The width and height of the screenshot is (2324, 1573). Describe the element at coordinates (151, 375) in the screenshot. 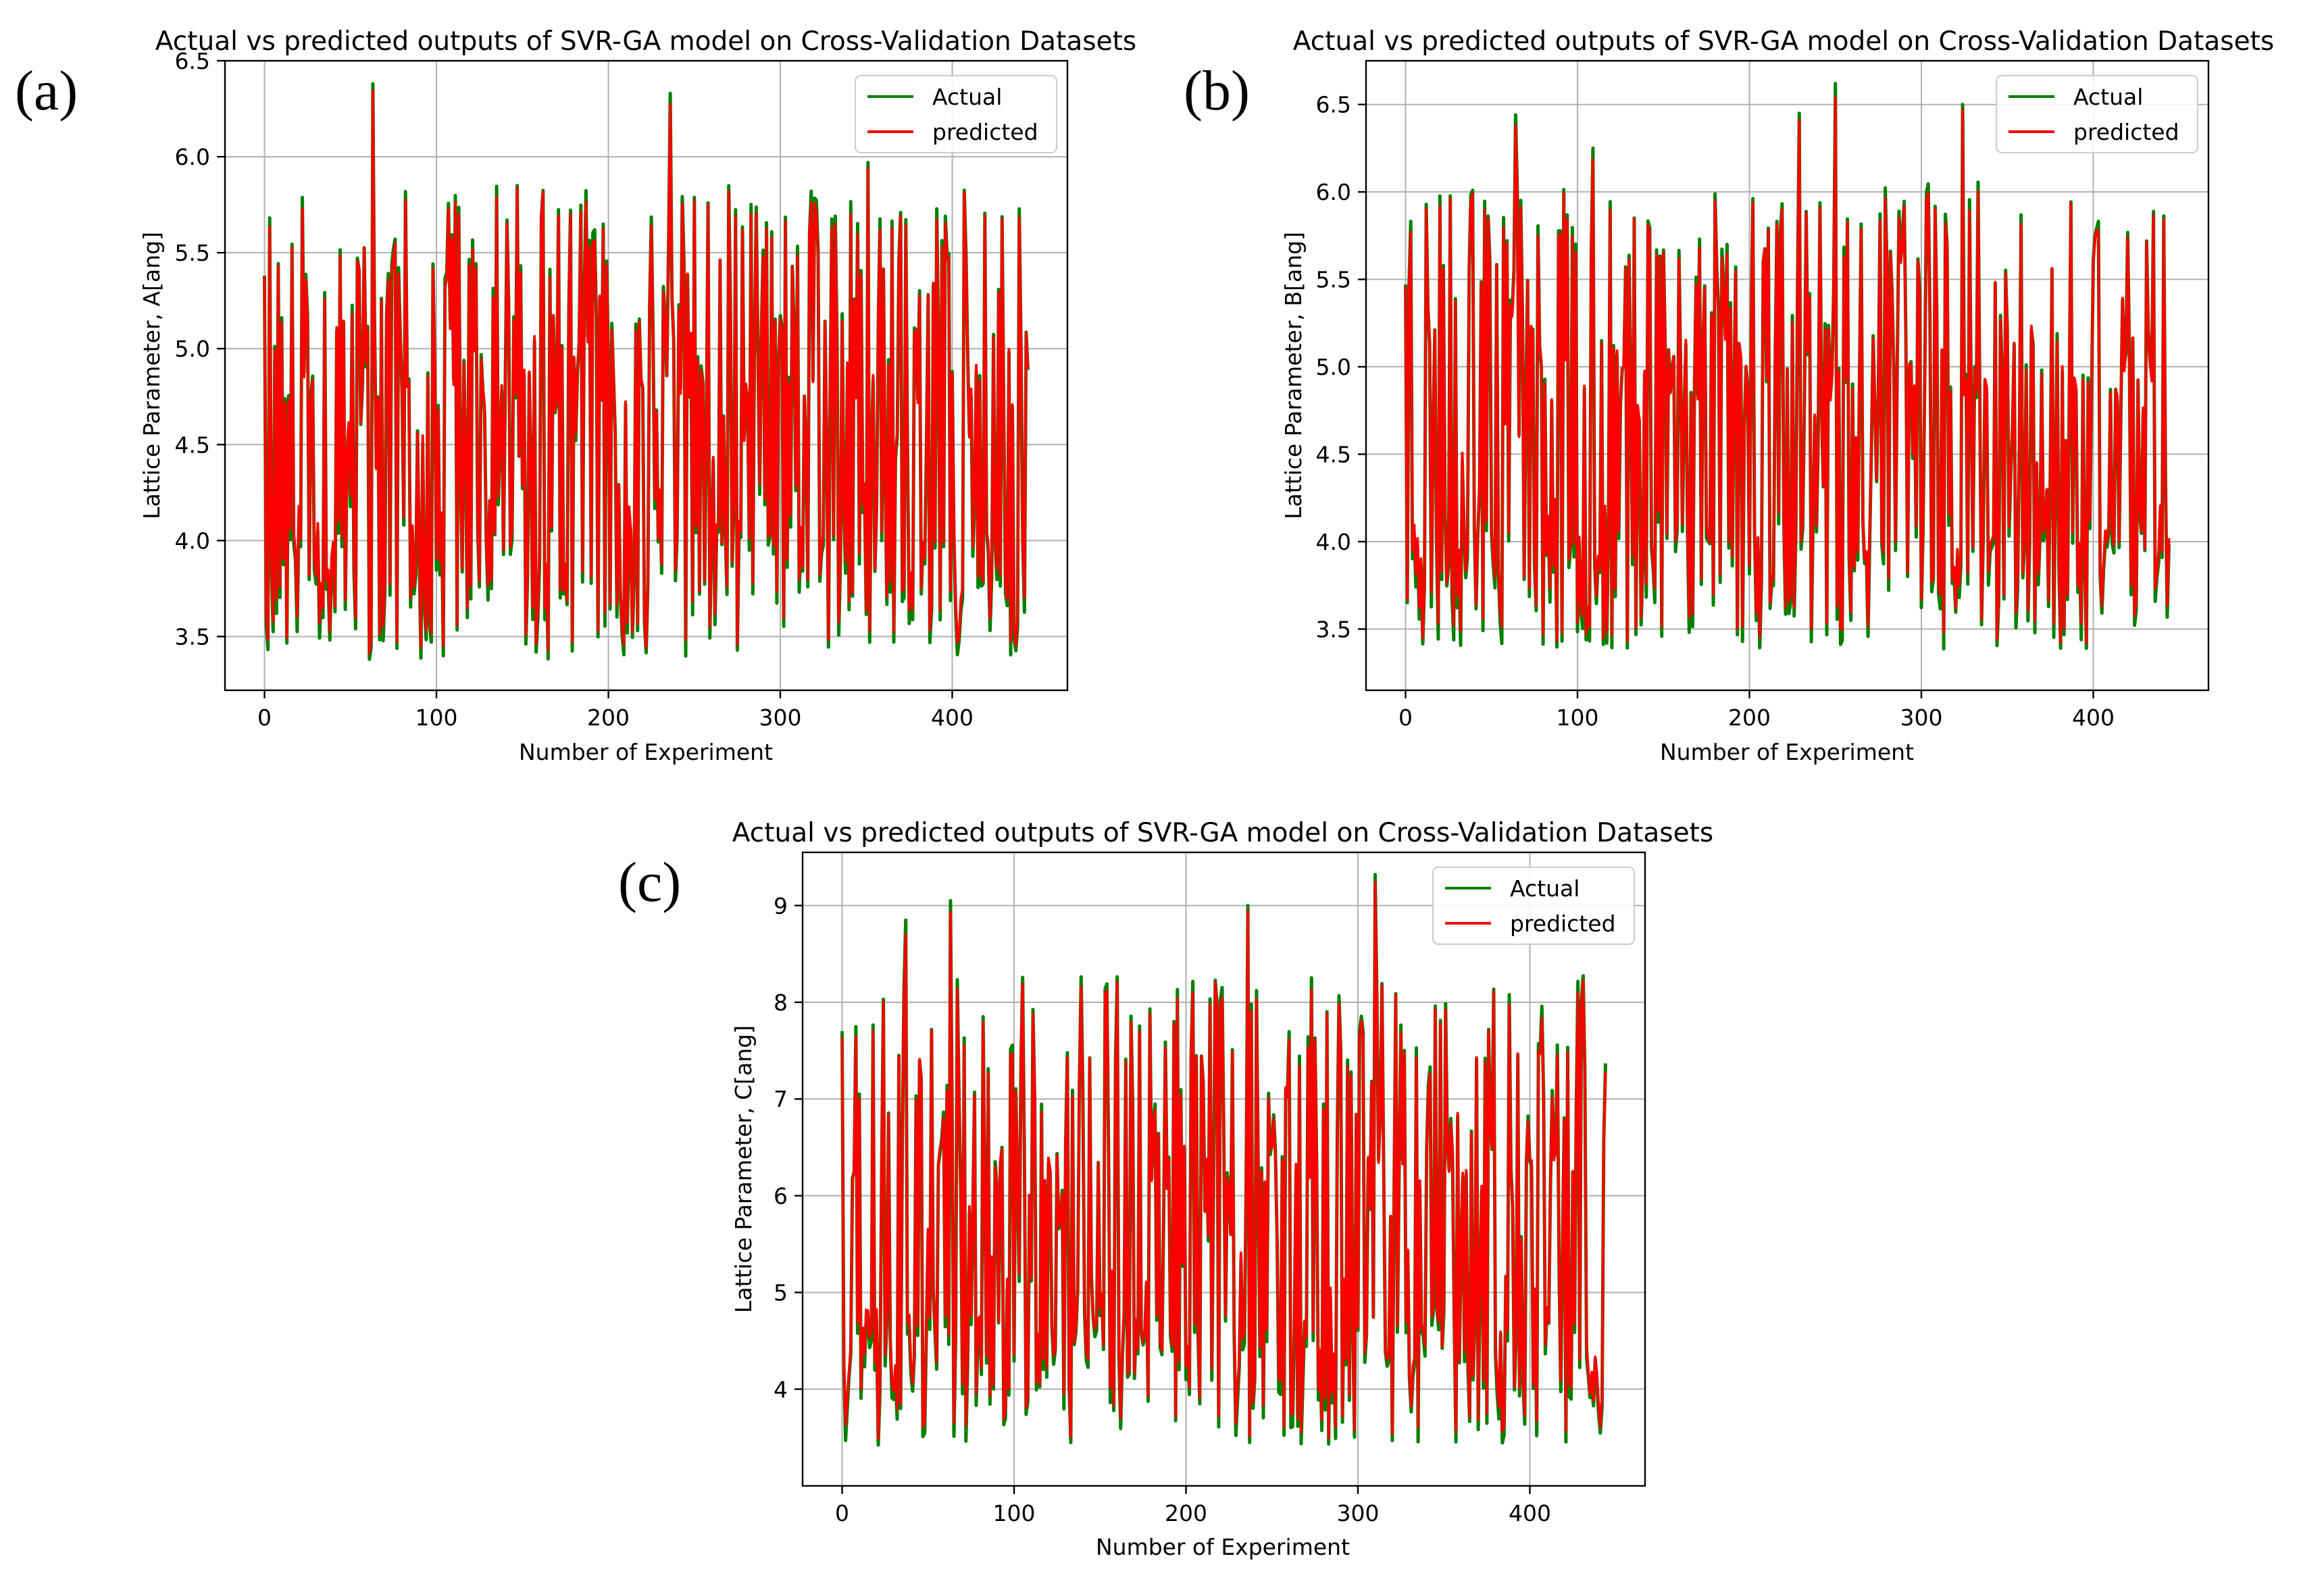

I see `y-axis-label-a: Lattice Parameter, A[ang]` at that location.